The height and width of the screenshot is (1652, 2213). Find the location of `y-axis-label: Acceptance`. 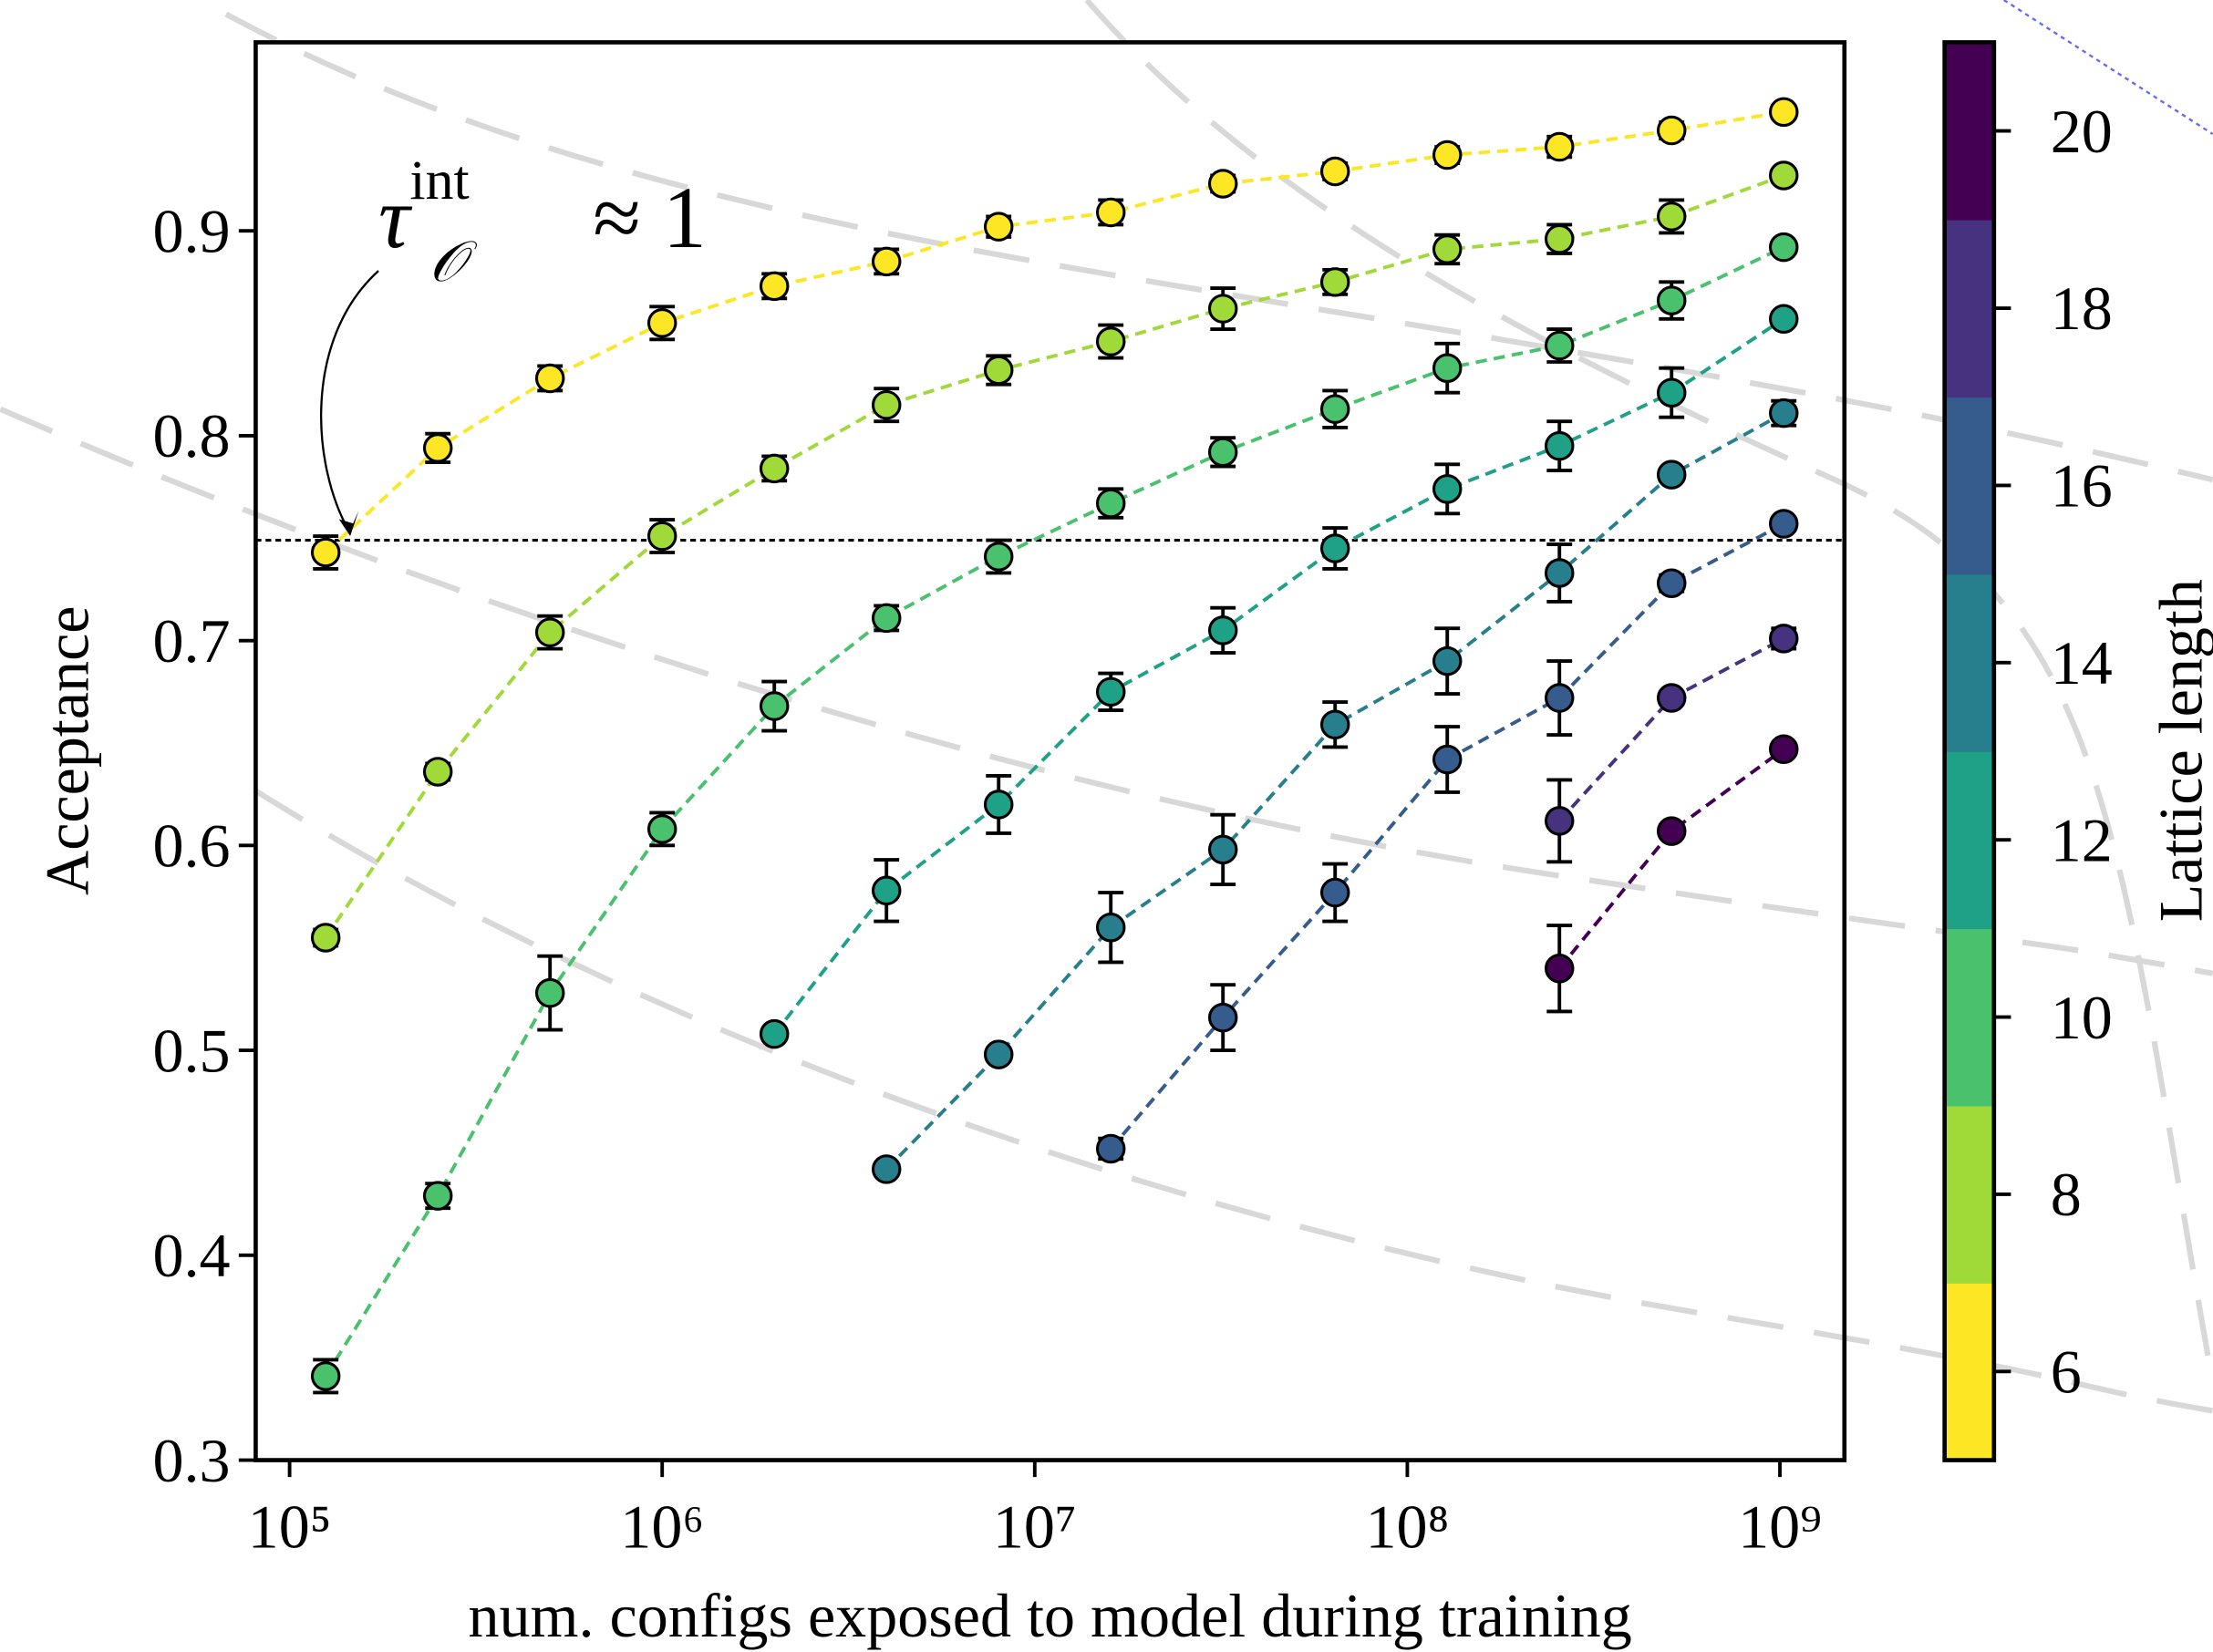

y-axis-label: Acceptance is located at coordinates (66, 749).